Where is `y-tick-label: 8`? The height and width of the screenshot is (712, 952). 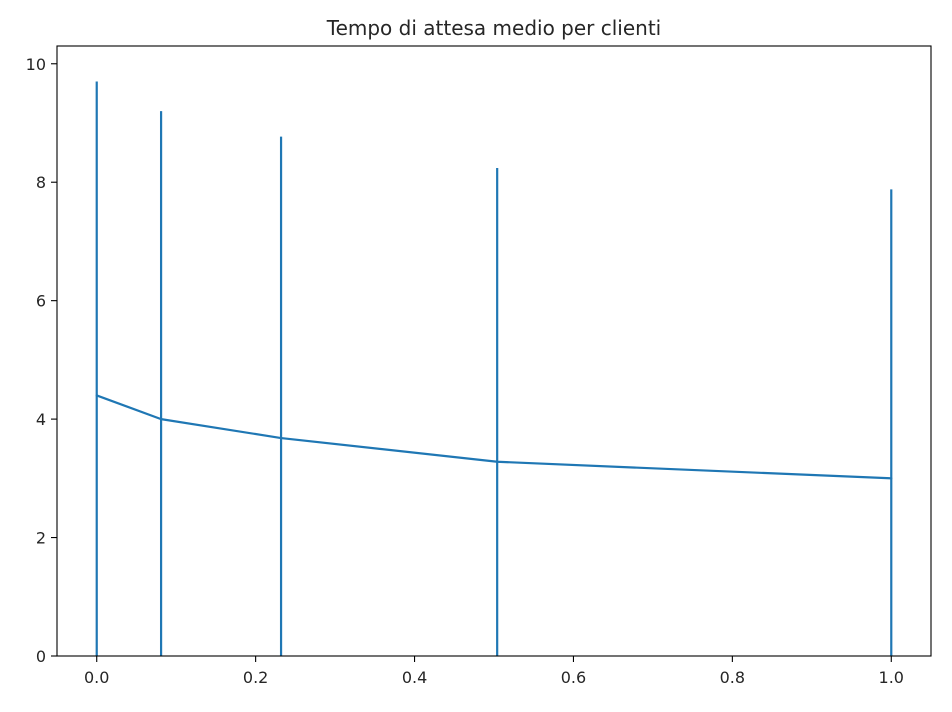
y-tick-label: 8 is located at coordinates (41, 182).